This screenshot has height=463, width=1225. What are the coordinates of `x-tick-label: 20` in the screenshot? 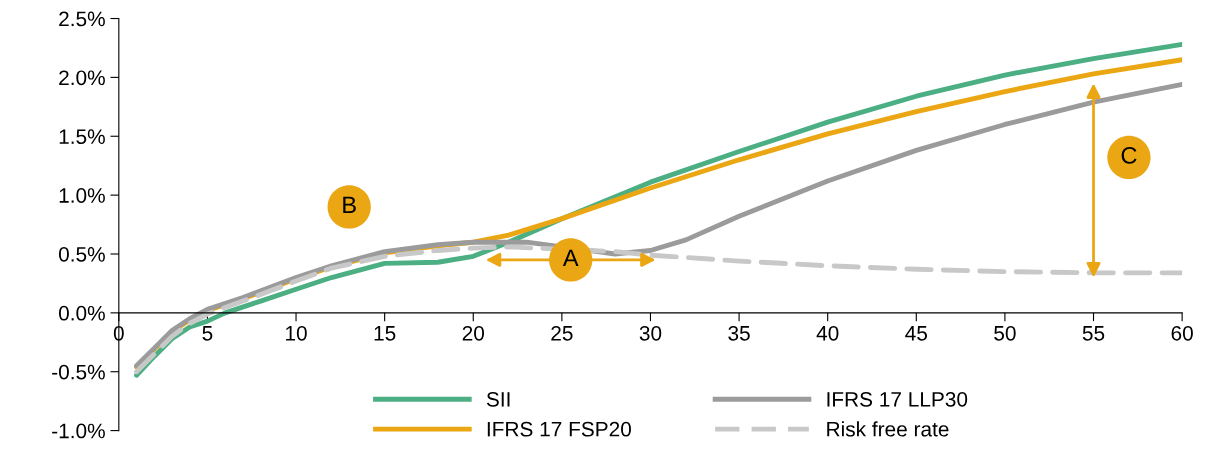 It's located at (473, 333).